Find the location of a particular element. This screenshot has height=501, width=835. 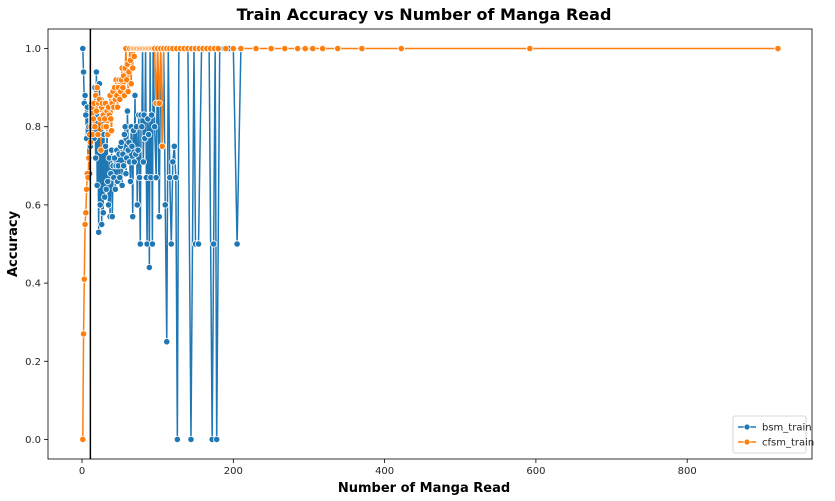

legend: bsm_train cfsm_train is located at coordinates (773, 434).